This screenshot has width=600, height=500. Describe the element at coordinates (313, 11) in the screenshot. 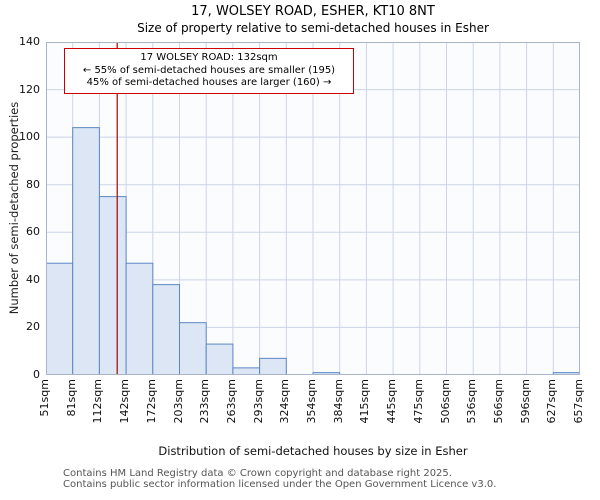

I see `chart-title: 17, WOLSEY ROAD, ESHER, KT10 8NT` at that location.